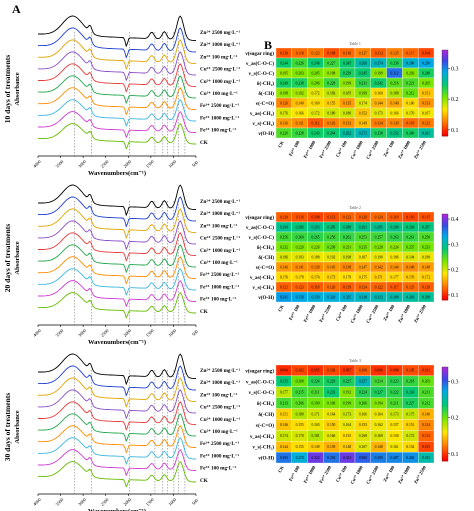  I want to click on heatmap-col-label: Cu²⁺ 100, so click(342, 473).